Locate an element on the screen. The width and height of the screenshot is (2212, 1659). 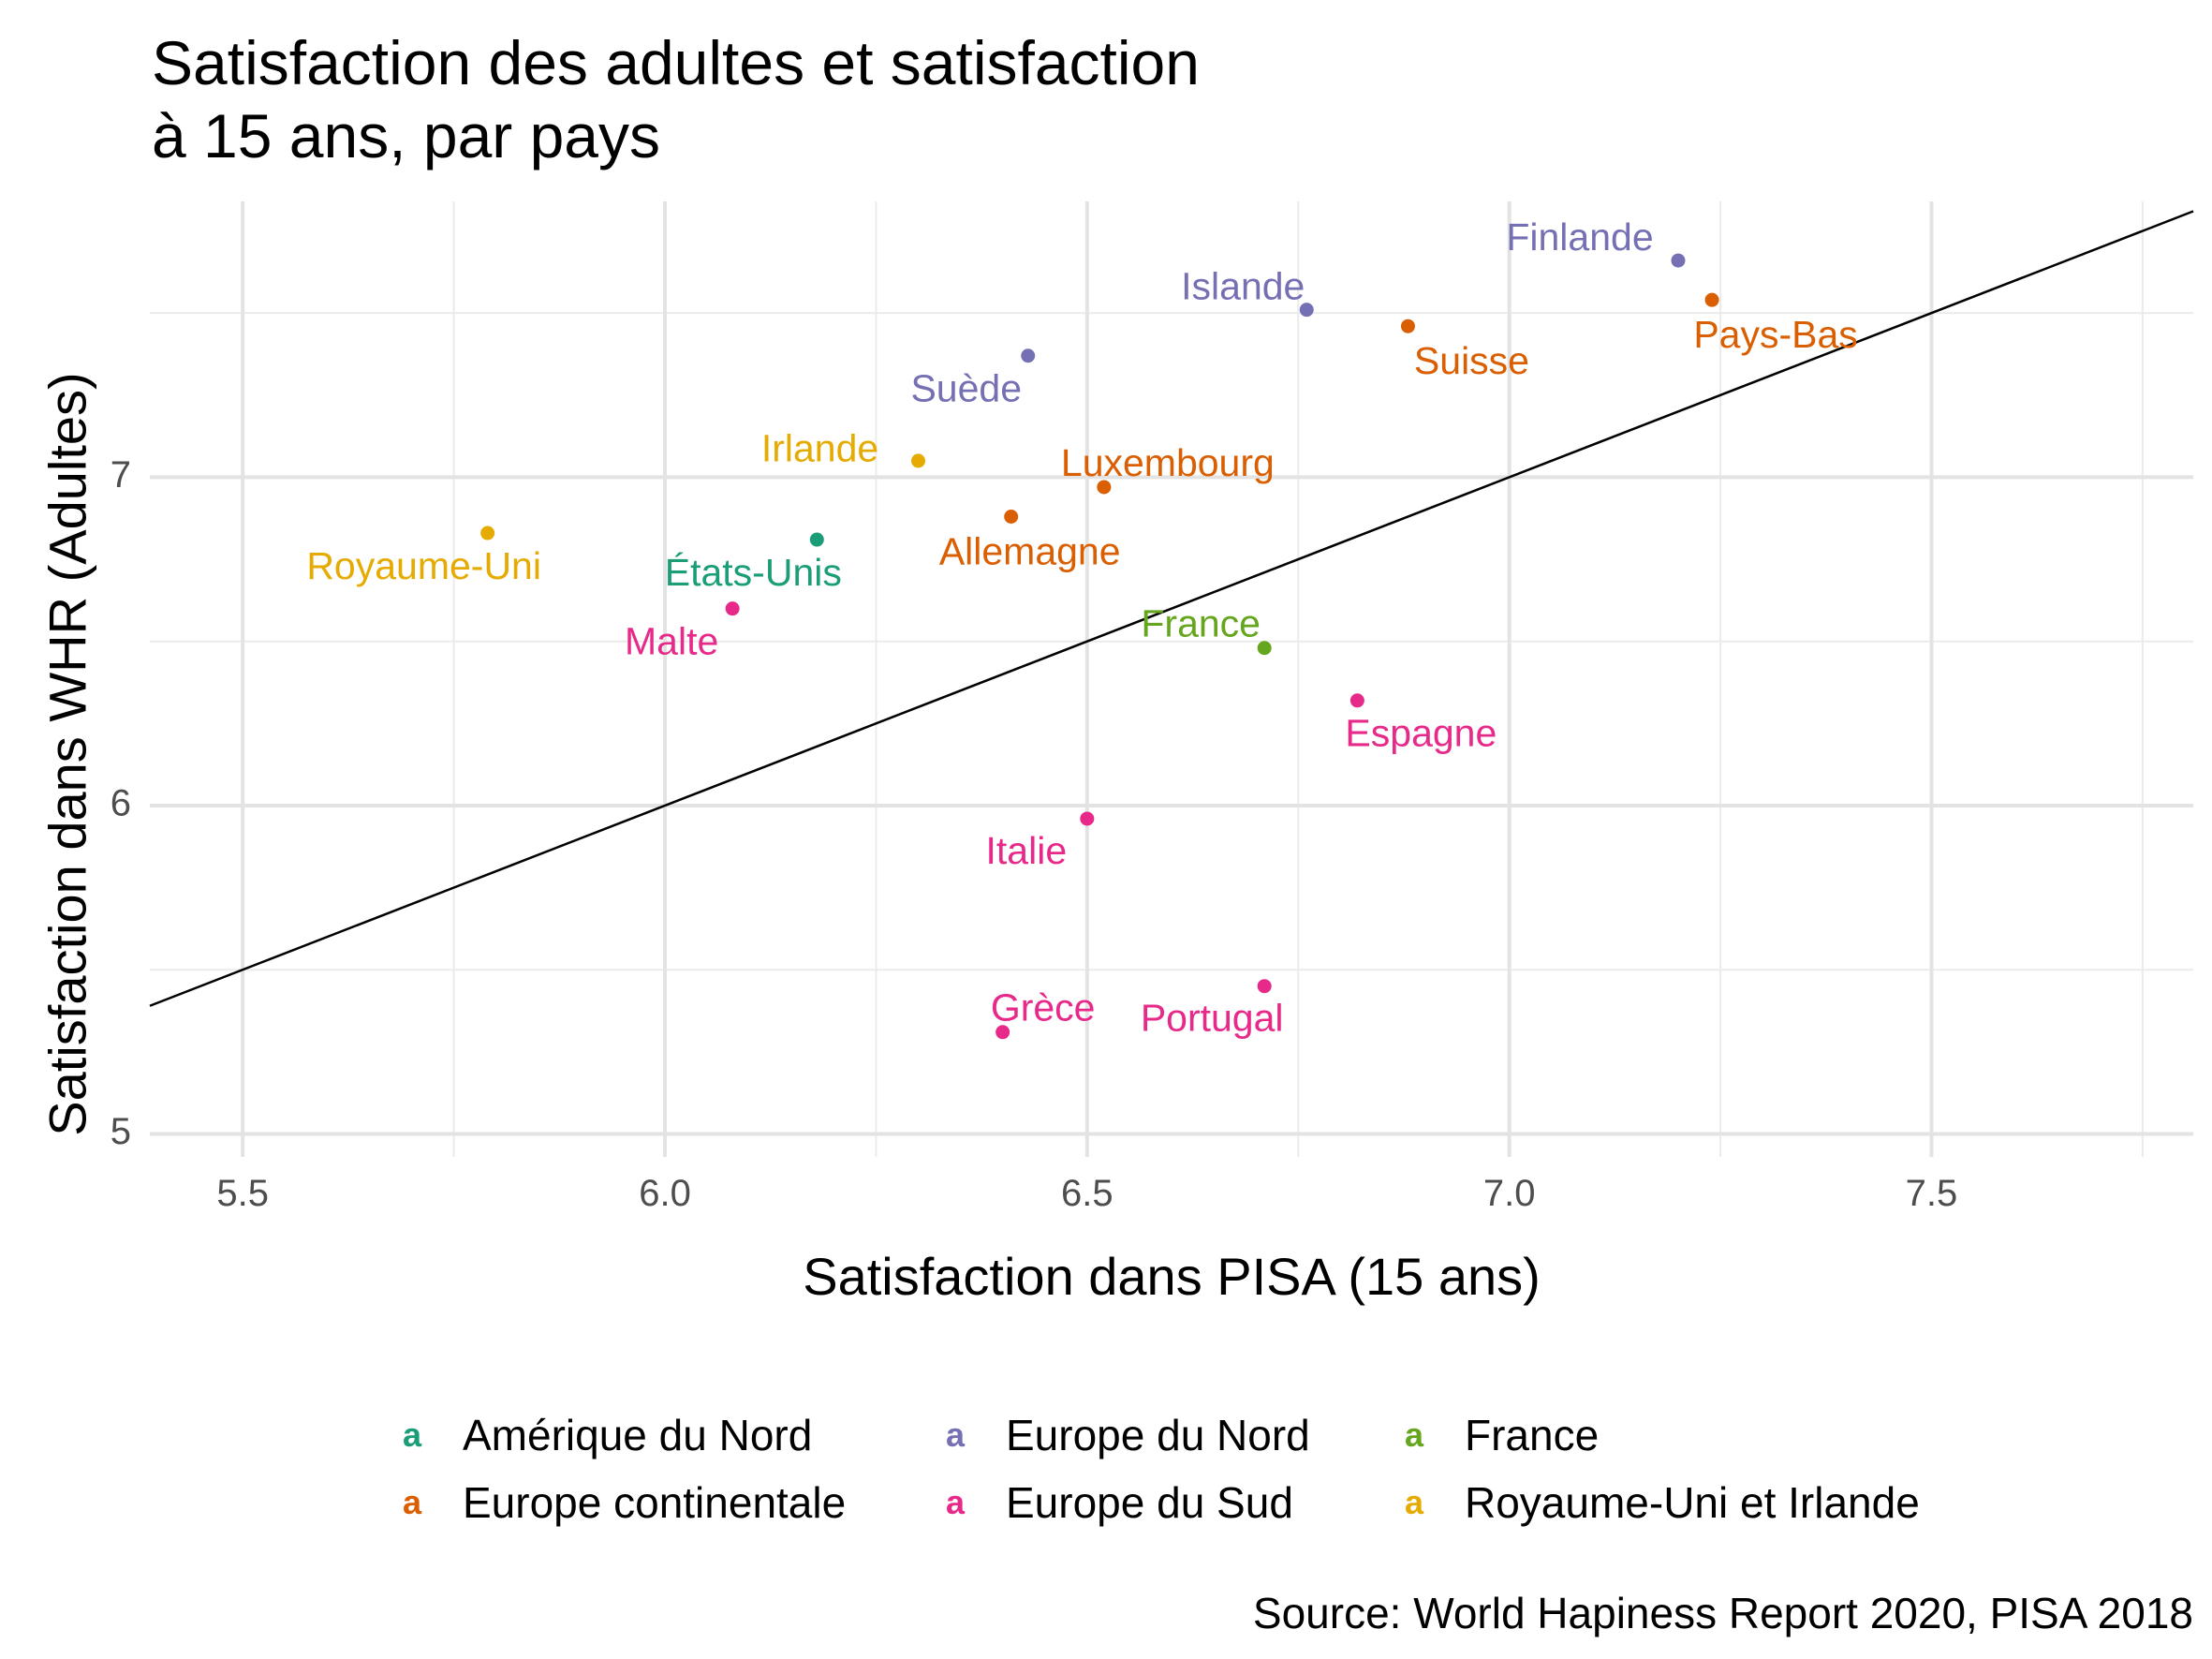
chart-title-line2: à 15 ans, par pays is located at coordinates (407, 135).